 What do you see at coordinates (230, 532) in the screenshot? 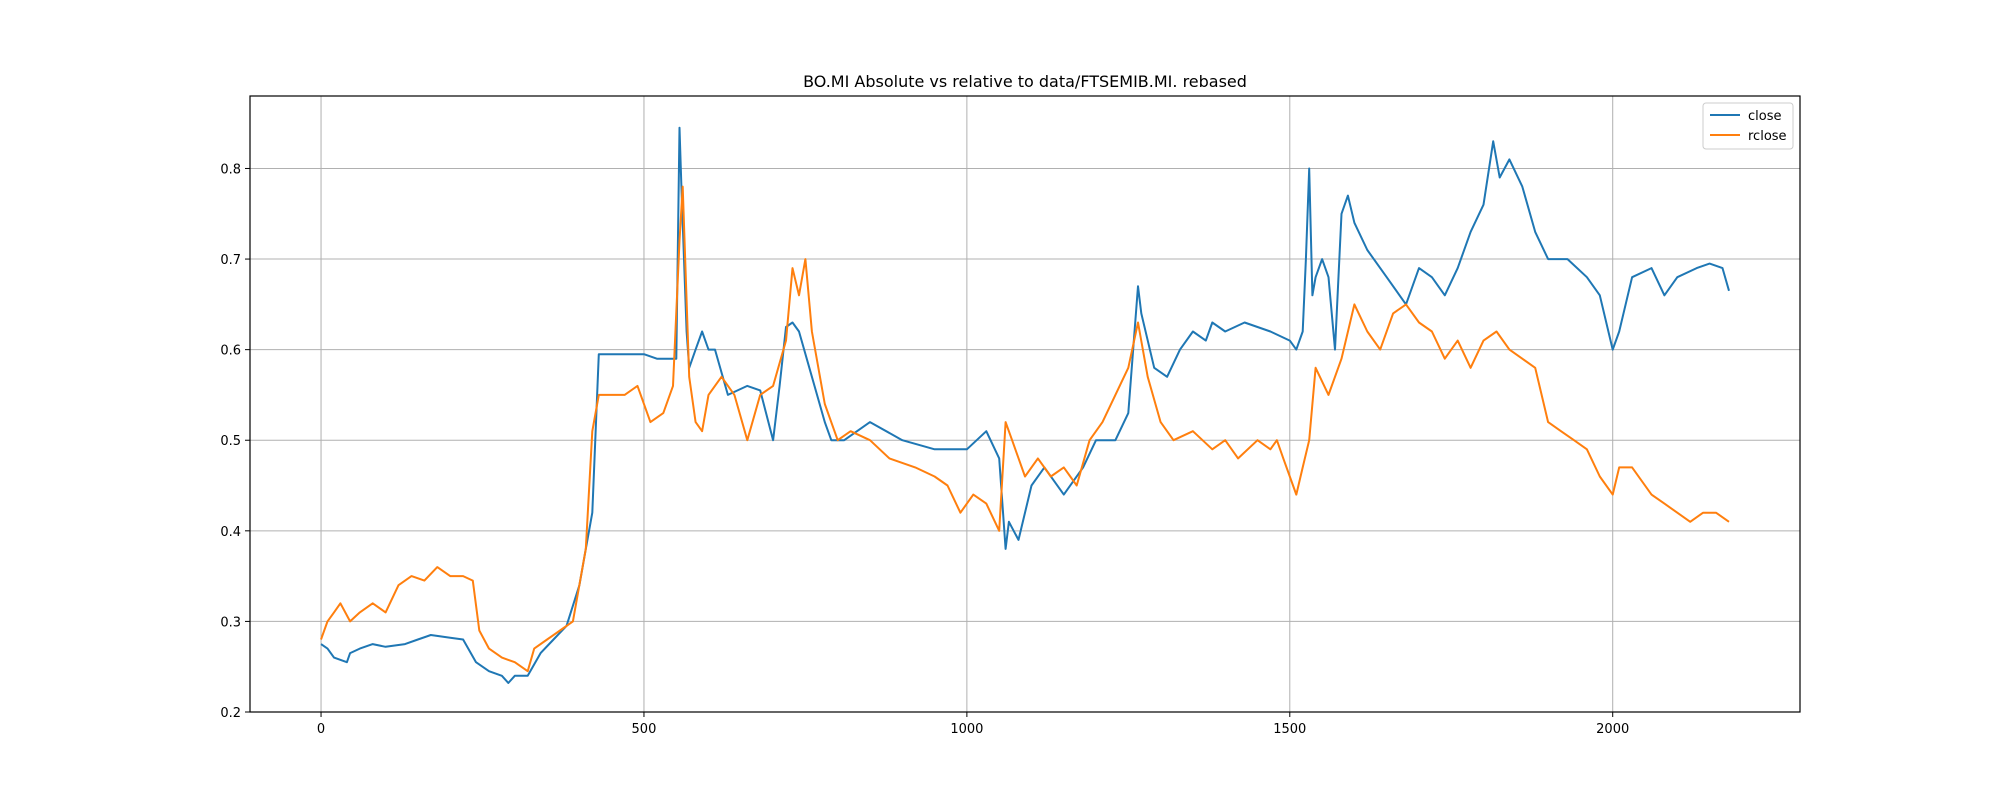
I see `y-tick-label: 0.4` at bounding box center [230, 532].